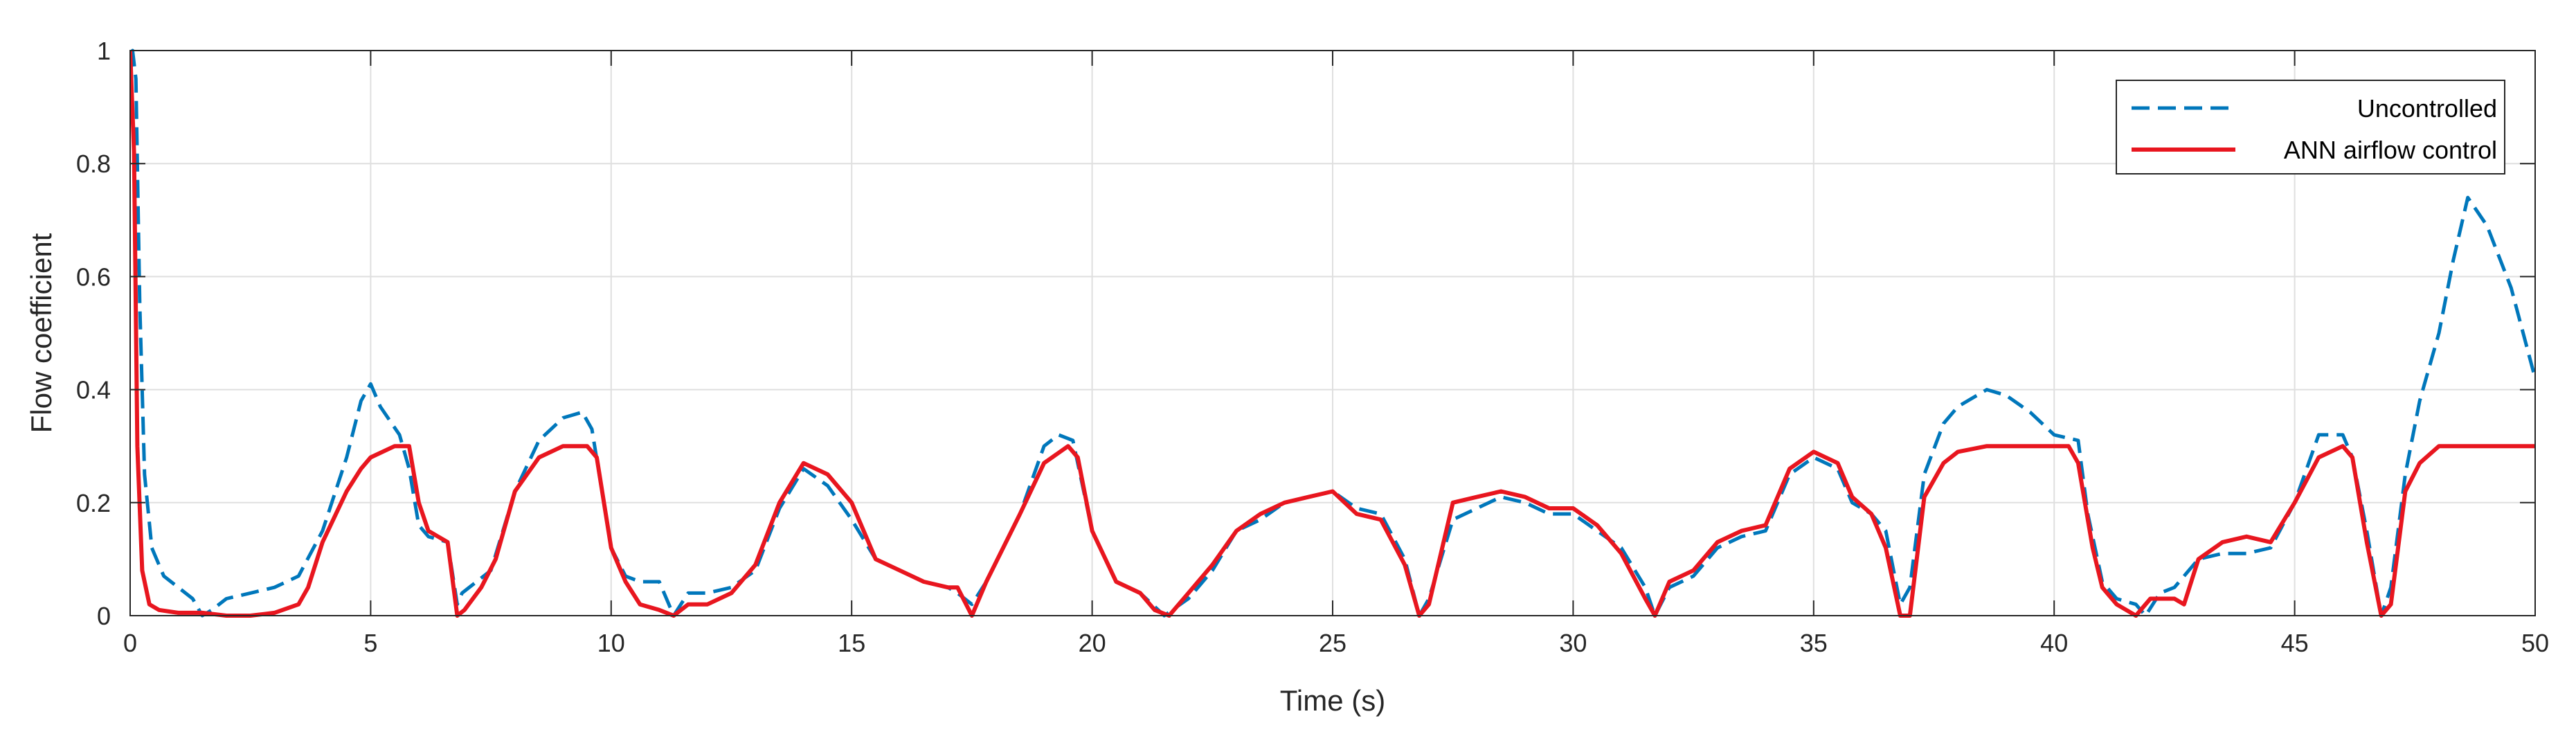 The width and height of the screenshot is (2576, 741). I want to click on legend-box, so click(2310, 127).